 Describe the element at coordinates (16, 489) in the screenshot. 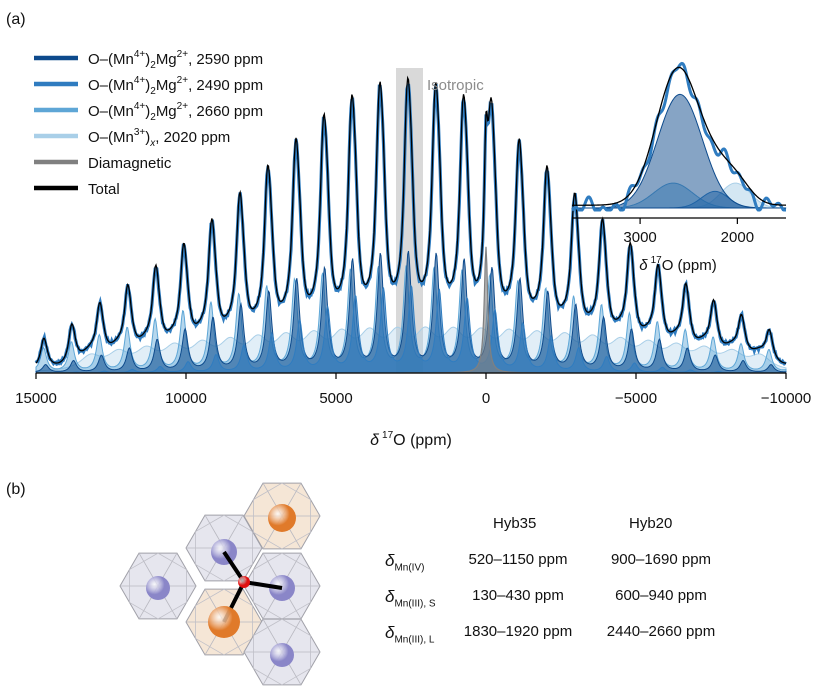

I see `panel-b-label: (b)` at that location.